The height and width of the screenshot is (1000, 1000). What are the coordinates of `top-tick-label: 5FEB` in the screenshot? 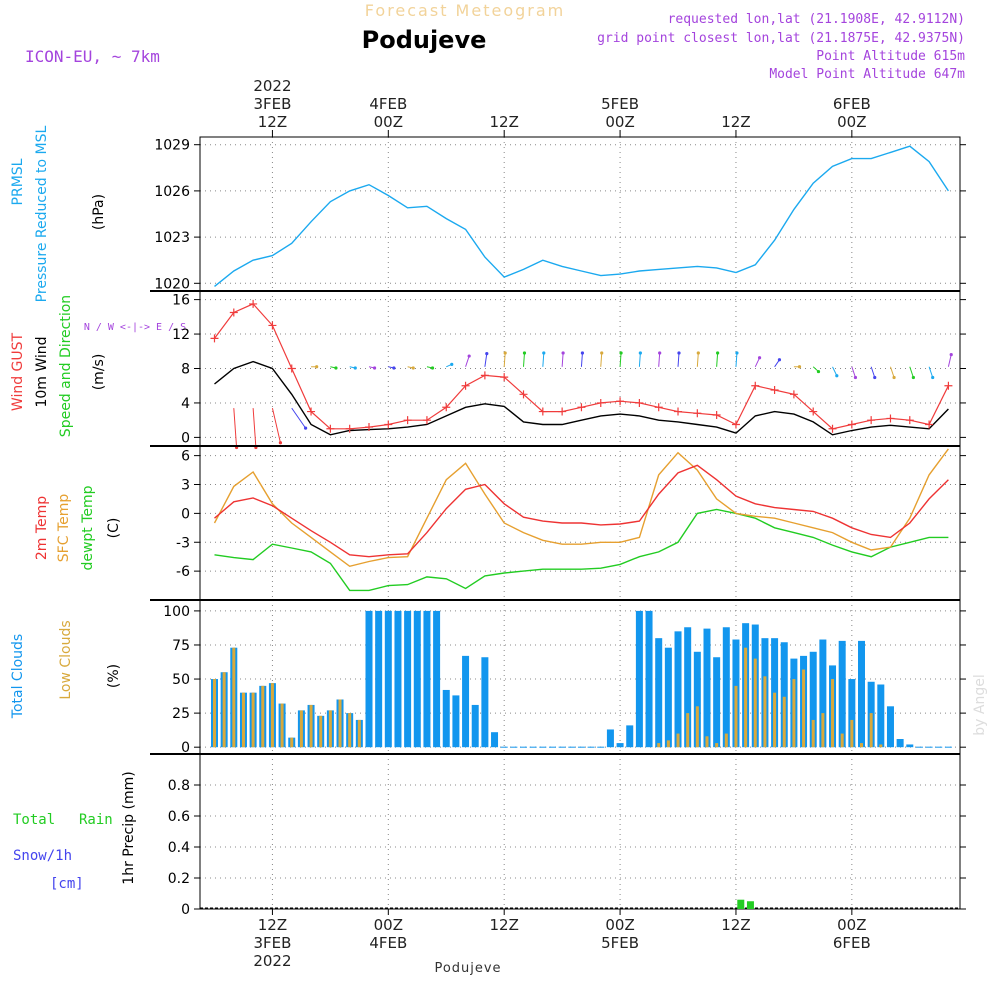 It's located at (620, 104).